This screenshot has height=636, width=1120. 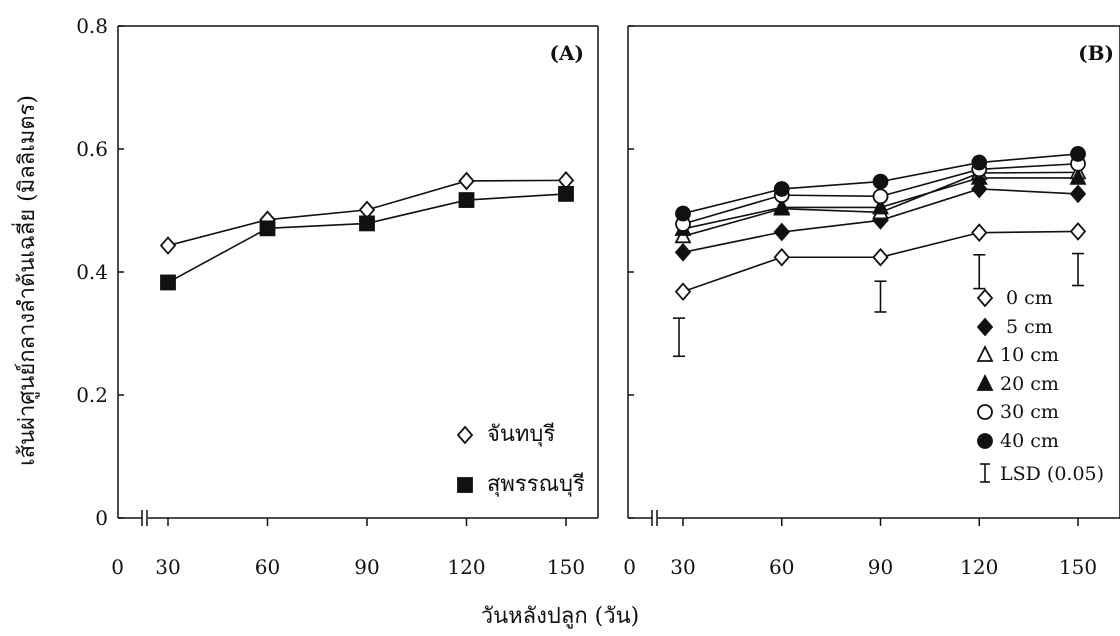 What do you see at coordinates (1052, 474) in the screenshot?
I see `legend-label: LSD (0.05)` at bounding box center [1052, 474].